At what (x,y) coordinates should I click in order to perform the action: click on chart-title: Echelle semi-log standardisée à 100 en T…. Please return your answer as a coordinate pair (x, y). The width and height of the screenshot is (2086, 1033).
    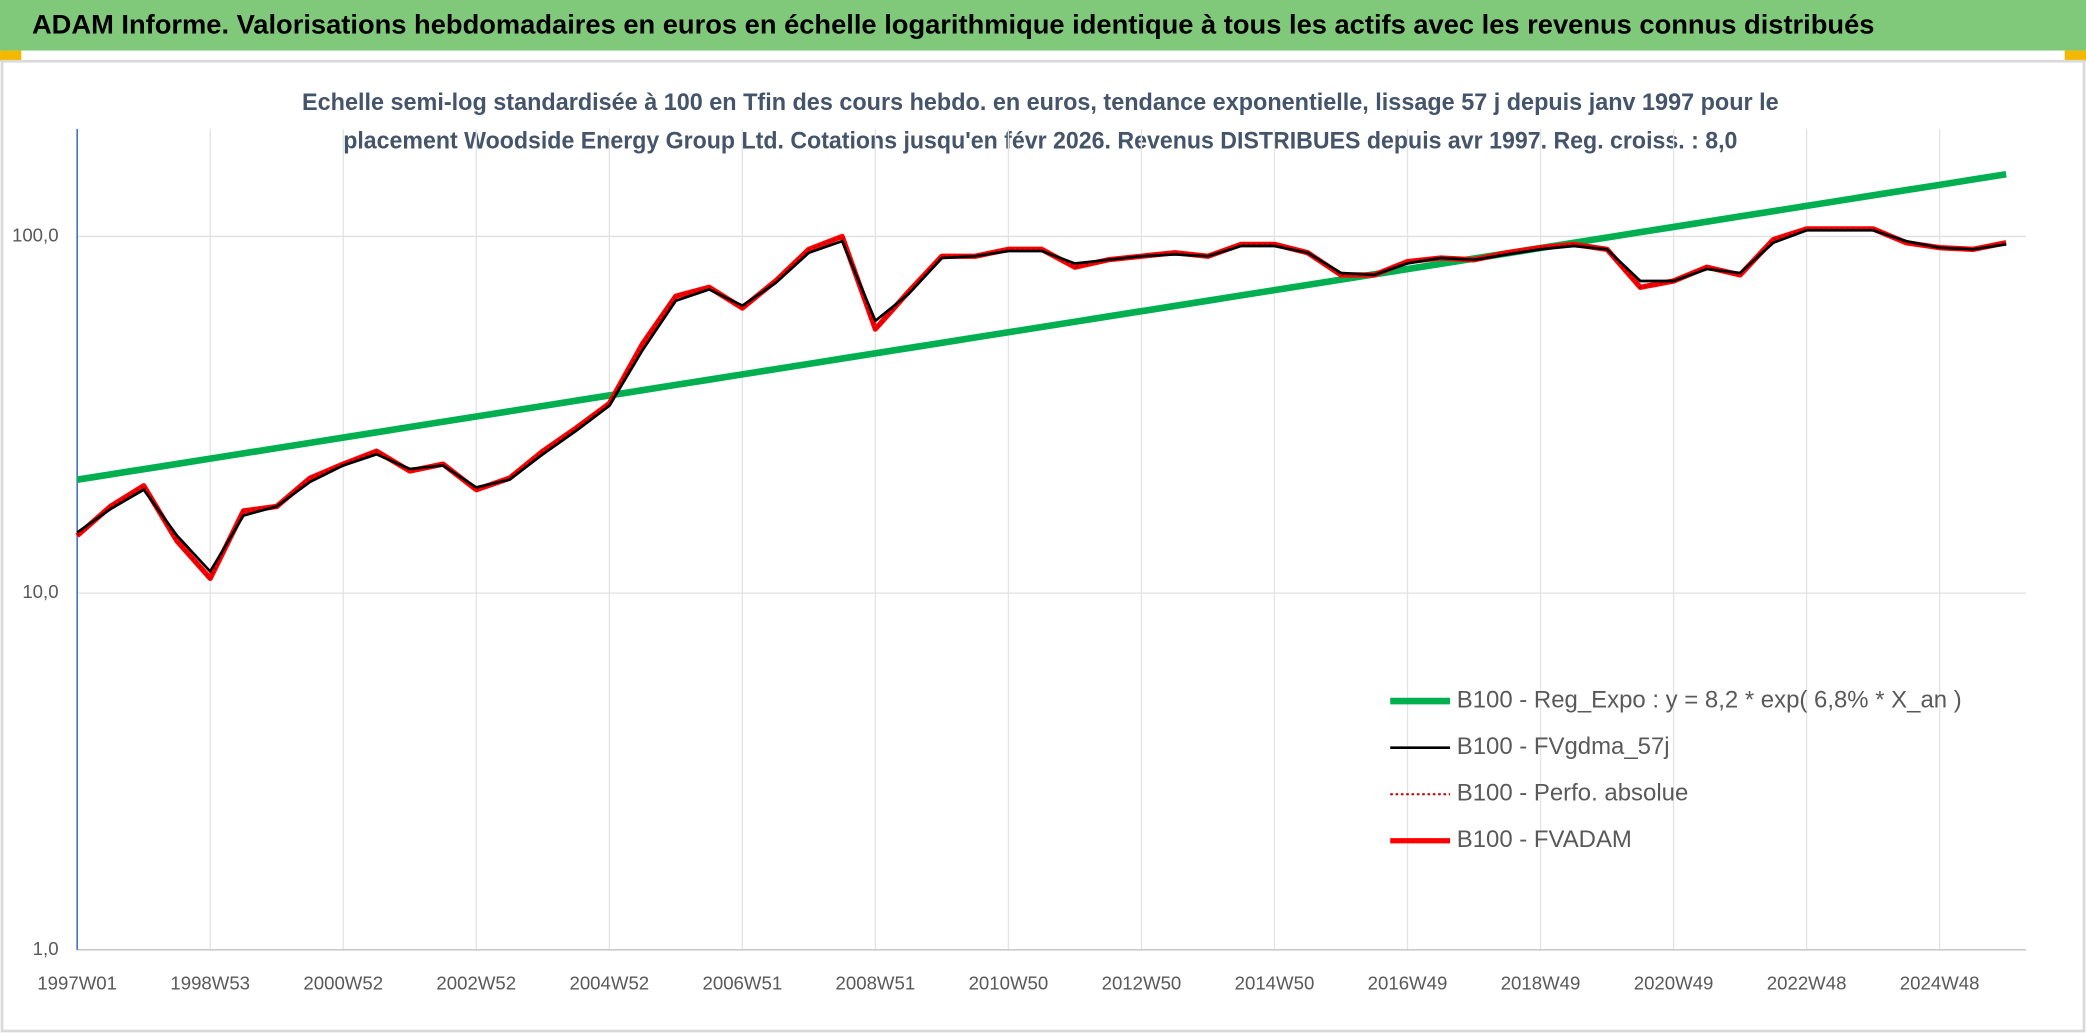
    Looking at the image, I should click on (1040, 102).